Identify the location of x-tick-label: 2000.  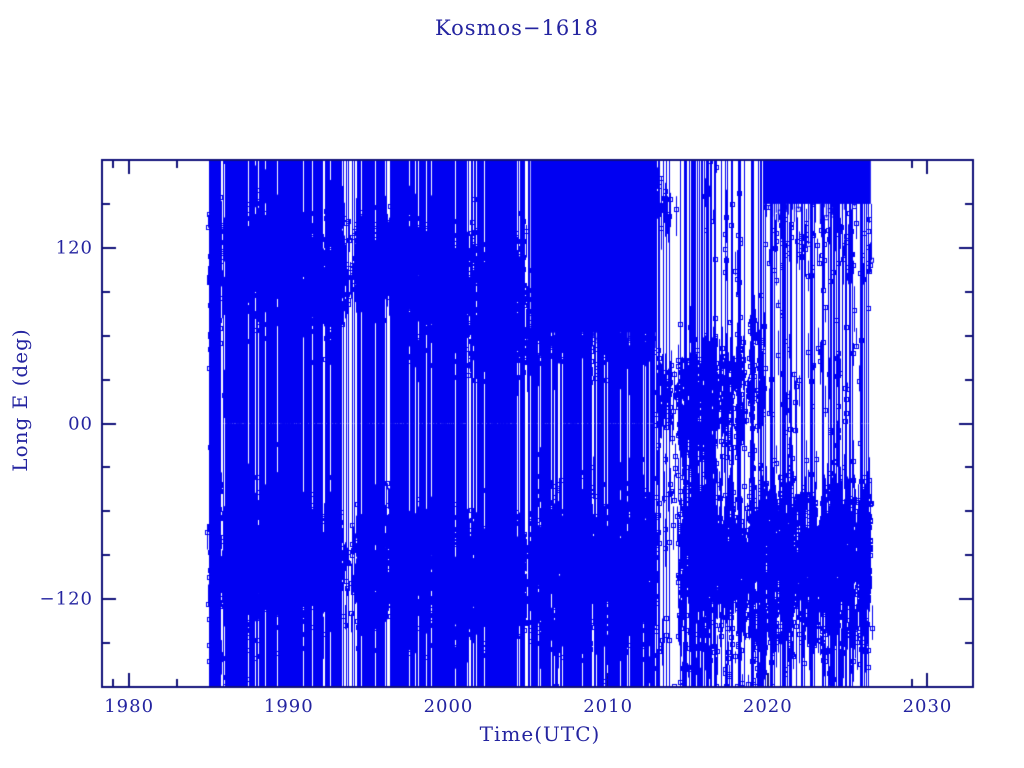
(448, 706).